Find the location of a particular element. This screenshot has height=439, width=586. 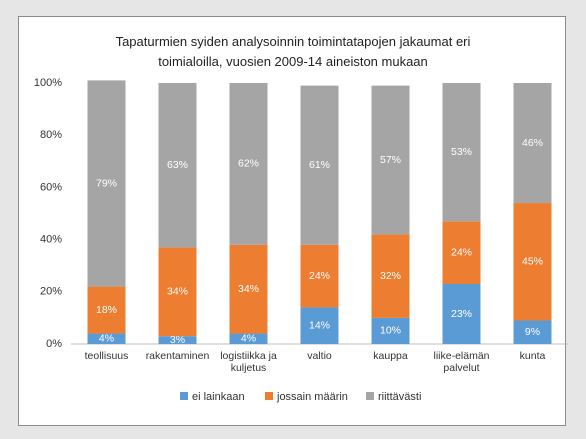

y-tick-label: 0% is located at coordinates (54, 344).